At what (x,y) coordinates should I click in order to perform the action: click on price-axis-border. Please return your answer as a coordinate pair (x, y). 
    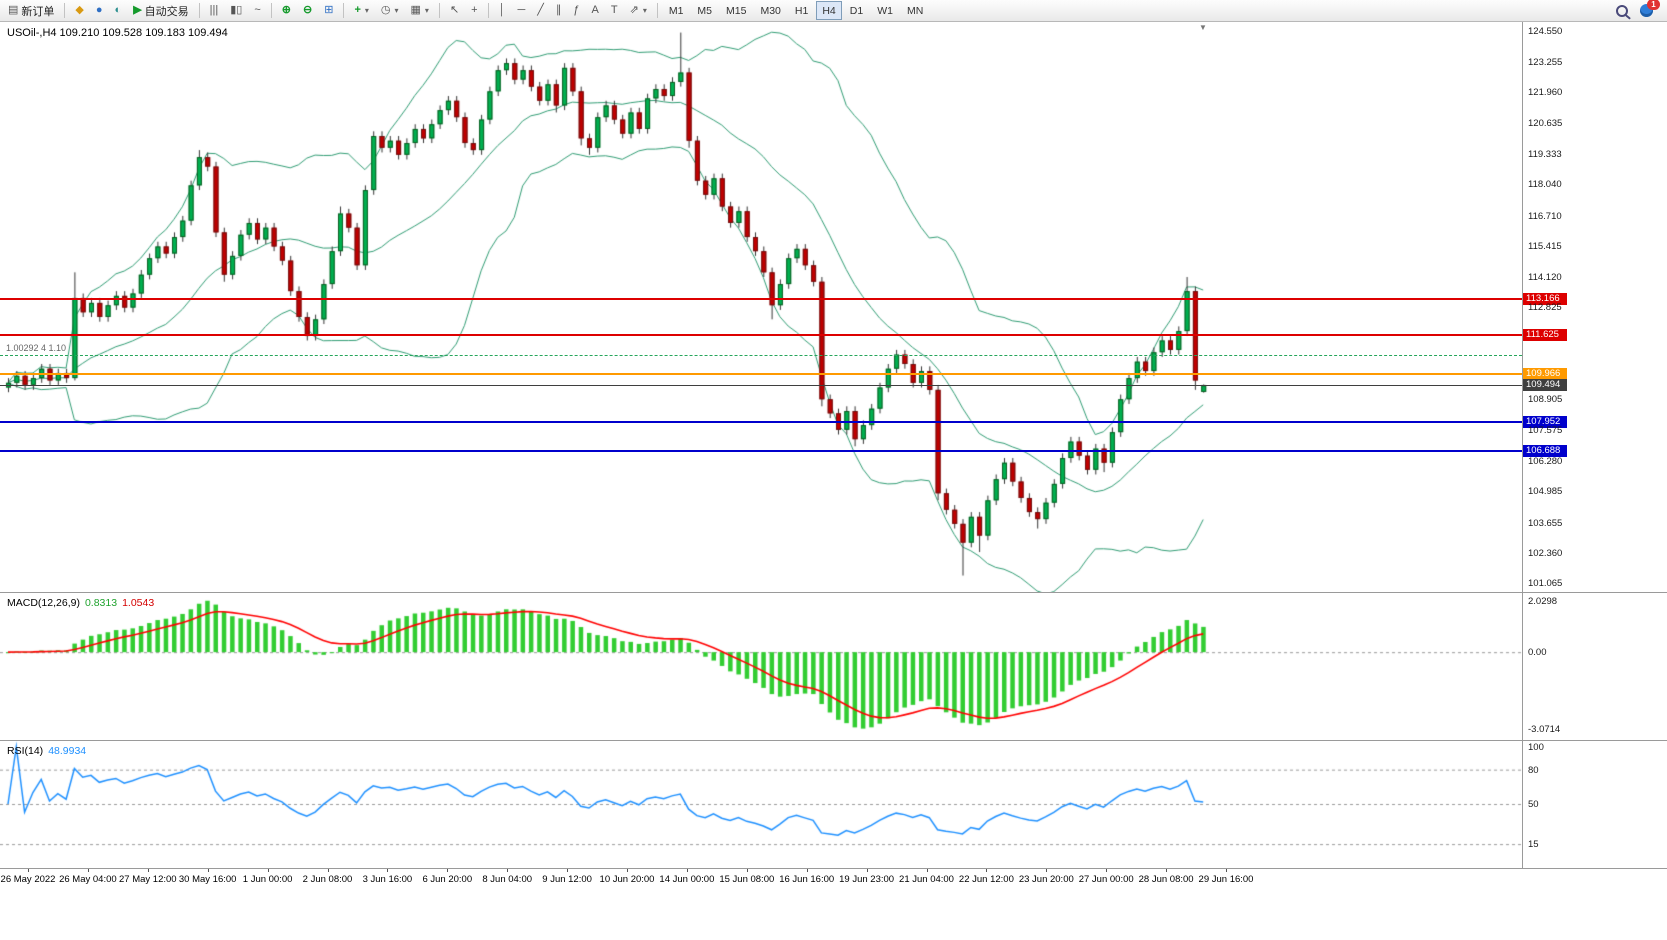
    Looking at the image, I should click on (1522, 445).